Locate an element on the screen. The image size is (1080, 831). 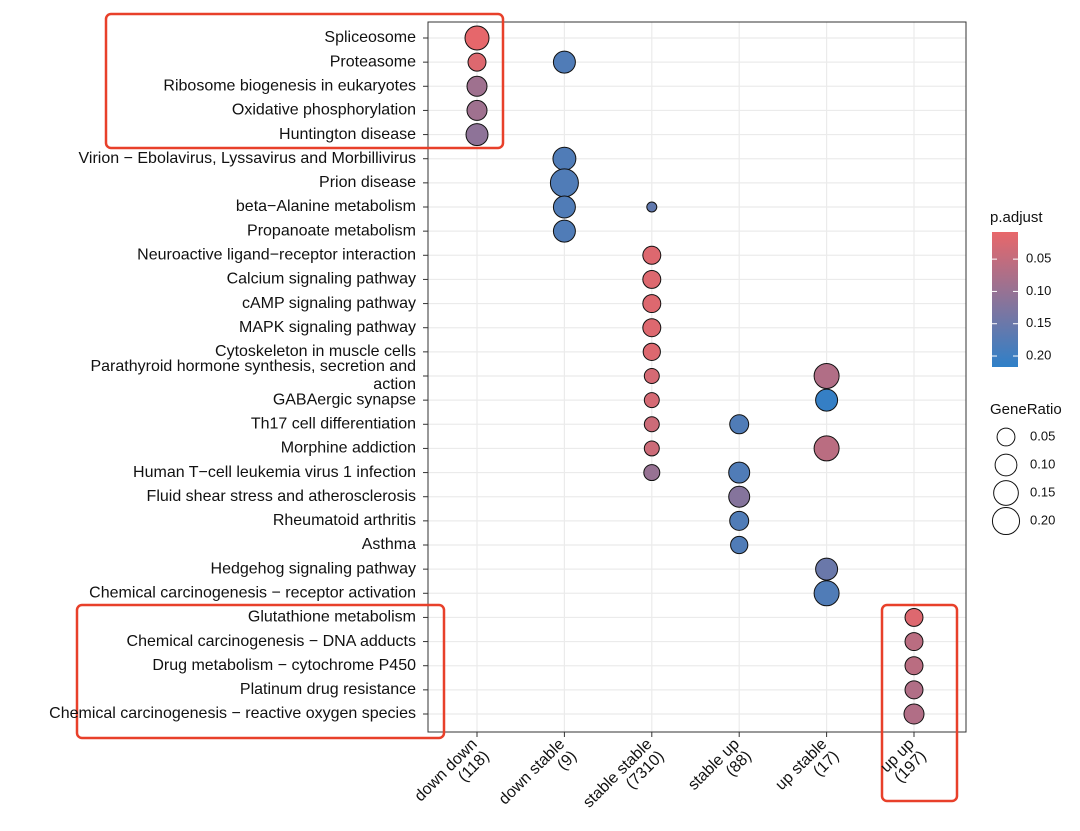
y-tick-label: Drug metabolism − cytochrome P450 is located at coordinates (284, 665).